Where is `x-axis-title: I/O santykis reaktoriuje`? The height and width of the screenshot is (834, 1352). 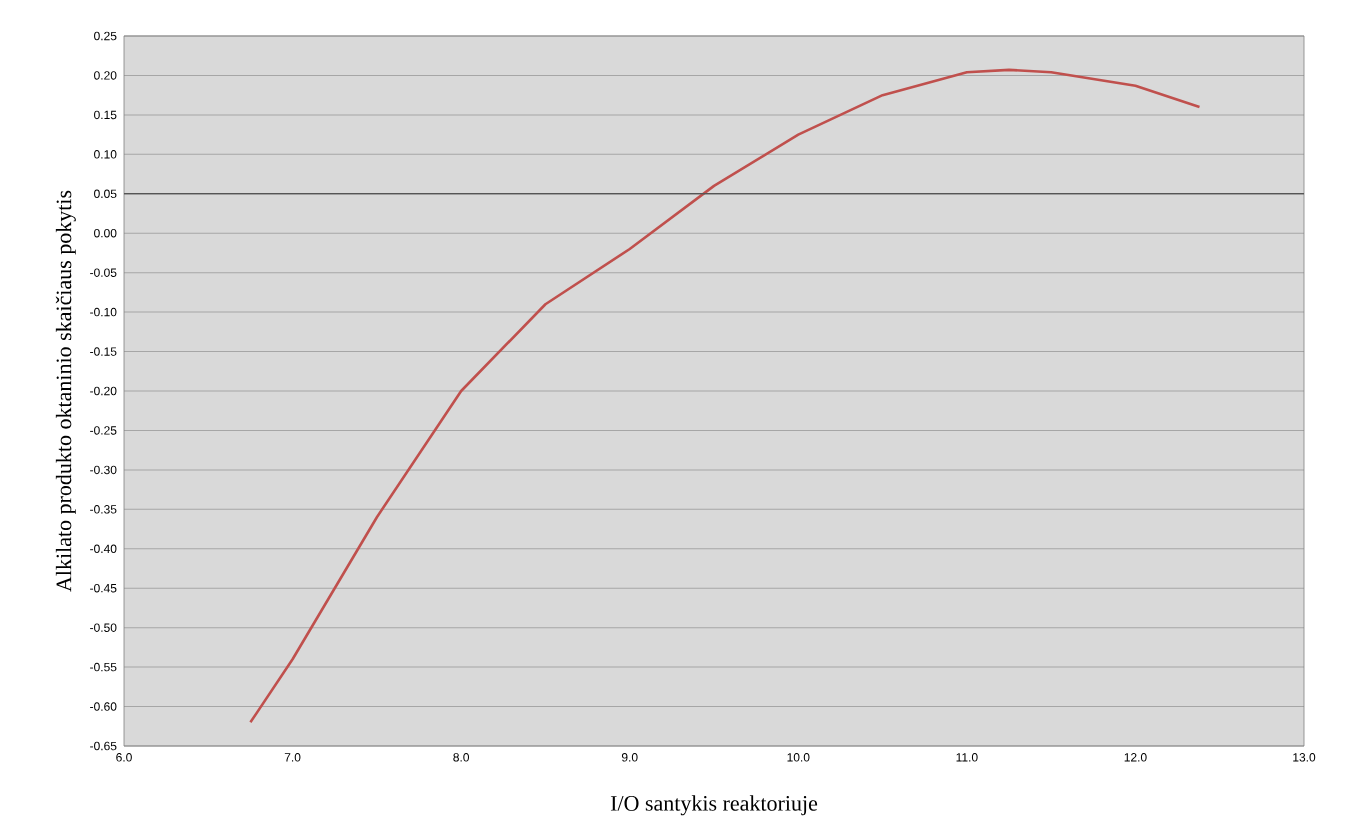 x-axis-title: I/O santykis reaktoriuje is located at coordinates (714, 805).